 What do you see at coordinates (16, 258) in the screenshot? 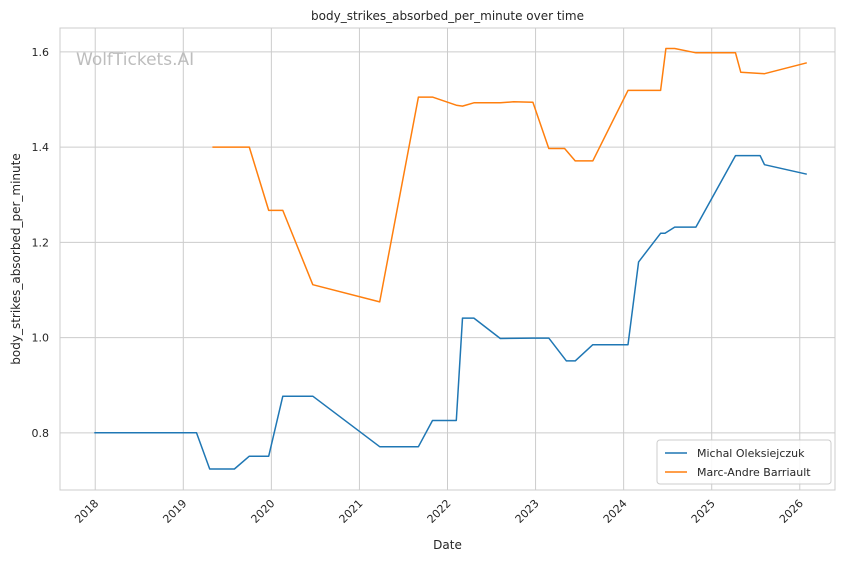
I see `y-axis-title: body_strikes_absorbed_per_minute` at bounding box center [16, 258].